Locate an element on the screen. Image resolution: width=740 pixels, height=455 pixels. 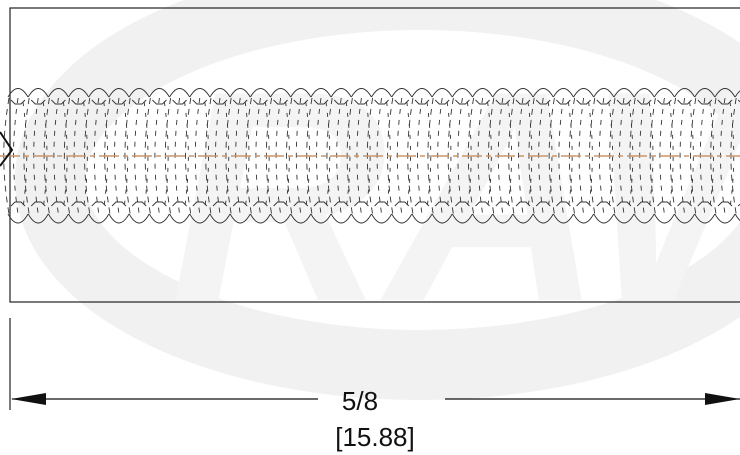
chamfer-mark is located at coordinates (7, 149).